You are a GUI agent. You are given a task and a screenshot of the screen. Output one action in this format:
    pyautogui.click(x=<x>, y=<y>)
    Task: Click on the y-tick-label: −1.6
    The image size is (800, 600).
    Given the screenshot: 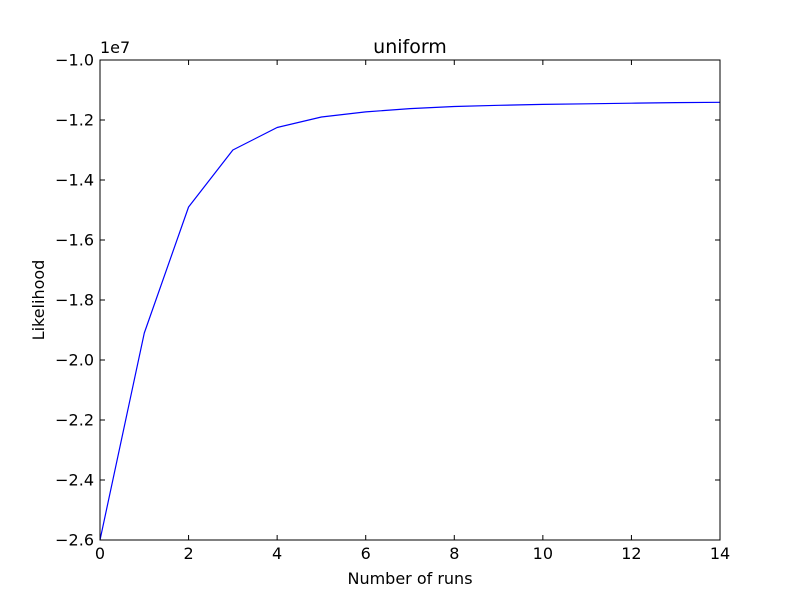 What is the action you would take?
    pyautogui.click(x=74, y=240)
    